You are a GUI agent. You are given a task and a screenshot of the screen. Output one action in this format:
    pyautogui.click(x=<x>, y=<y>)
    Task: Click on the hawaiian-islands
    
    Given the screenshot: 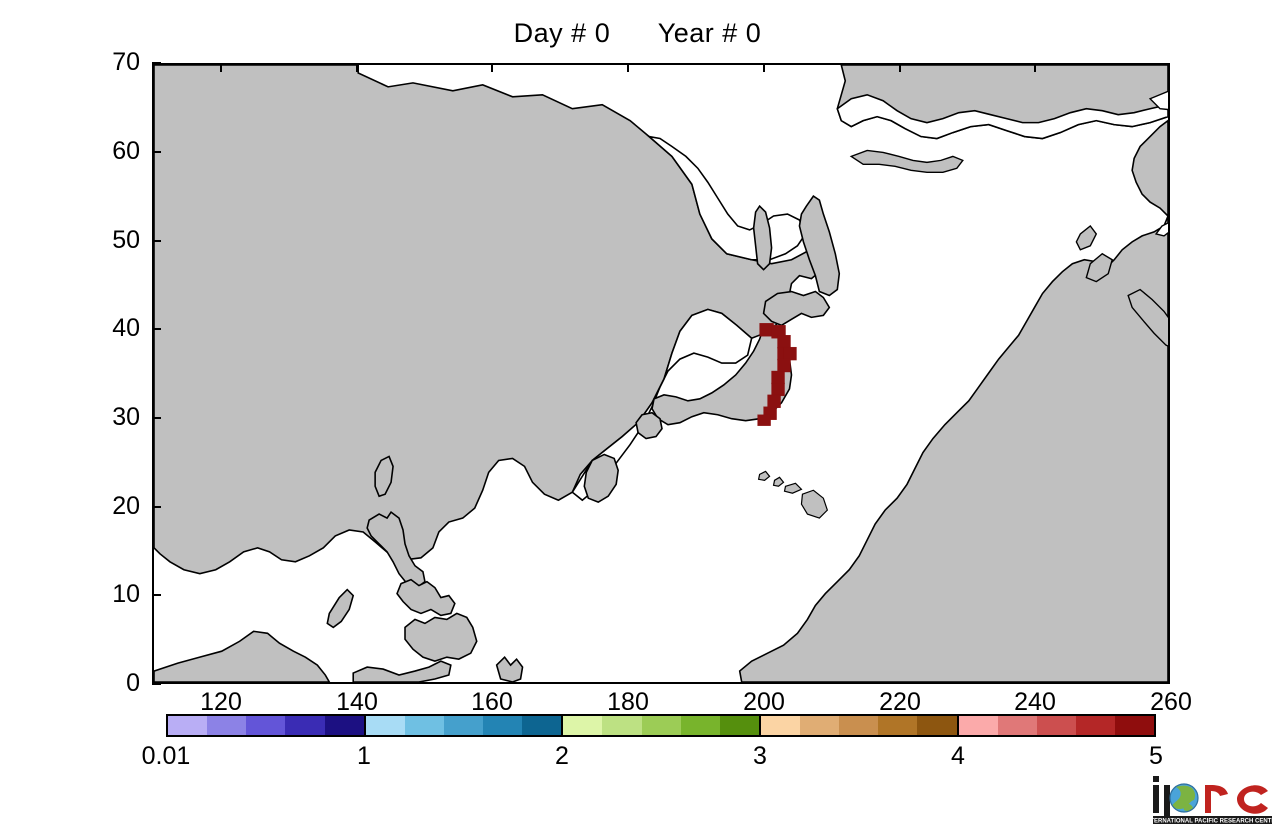 What is the action you would take?
    pyautogui.click(x=793, y=494)
    